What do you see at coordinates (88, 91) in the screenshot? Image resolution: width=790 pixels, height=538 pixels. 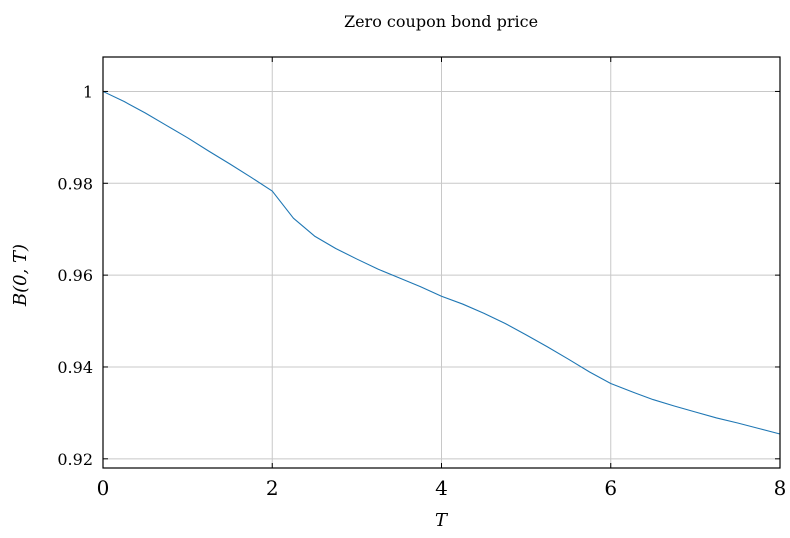 I see `y-tick-label: 1` at bounding box center [88, 91].